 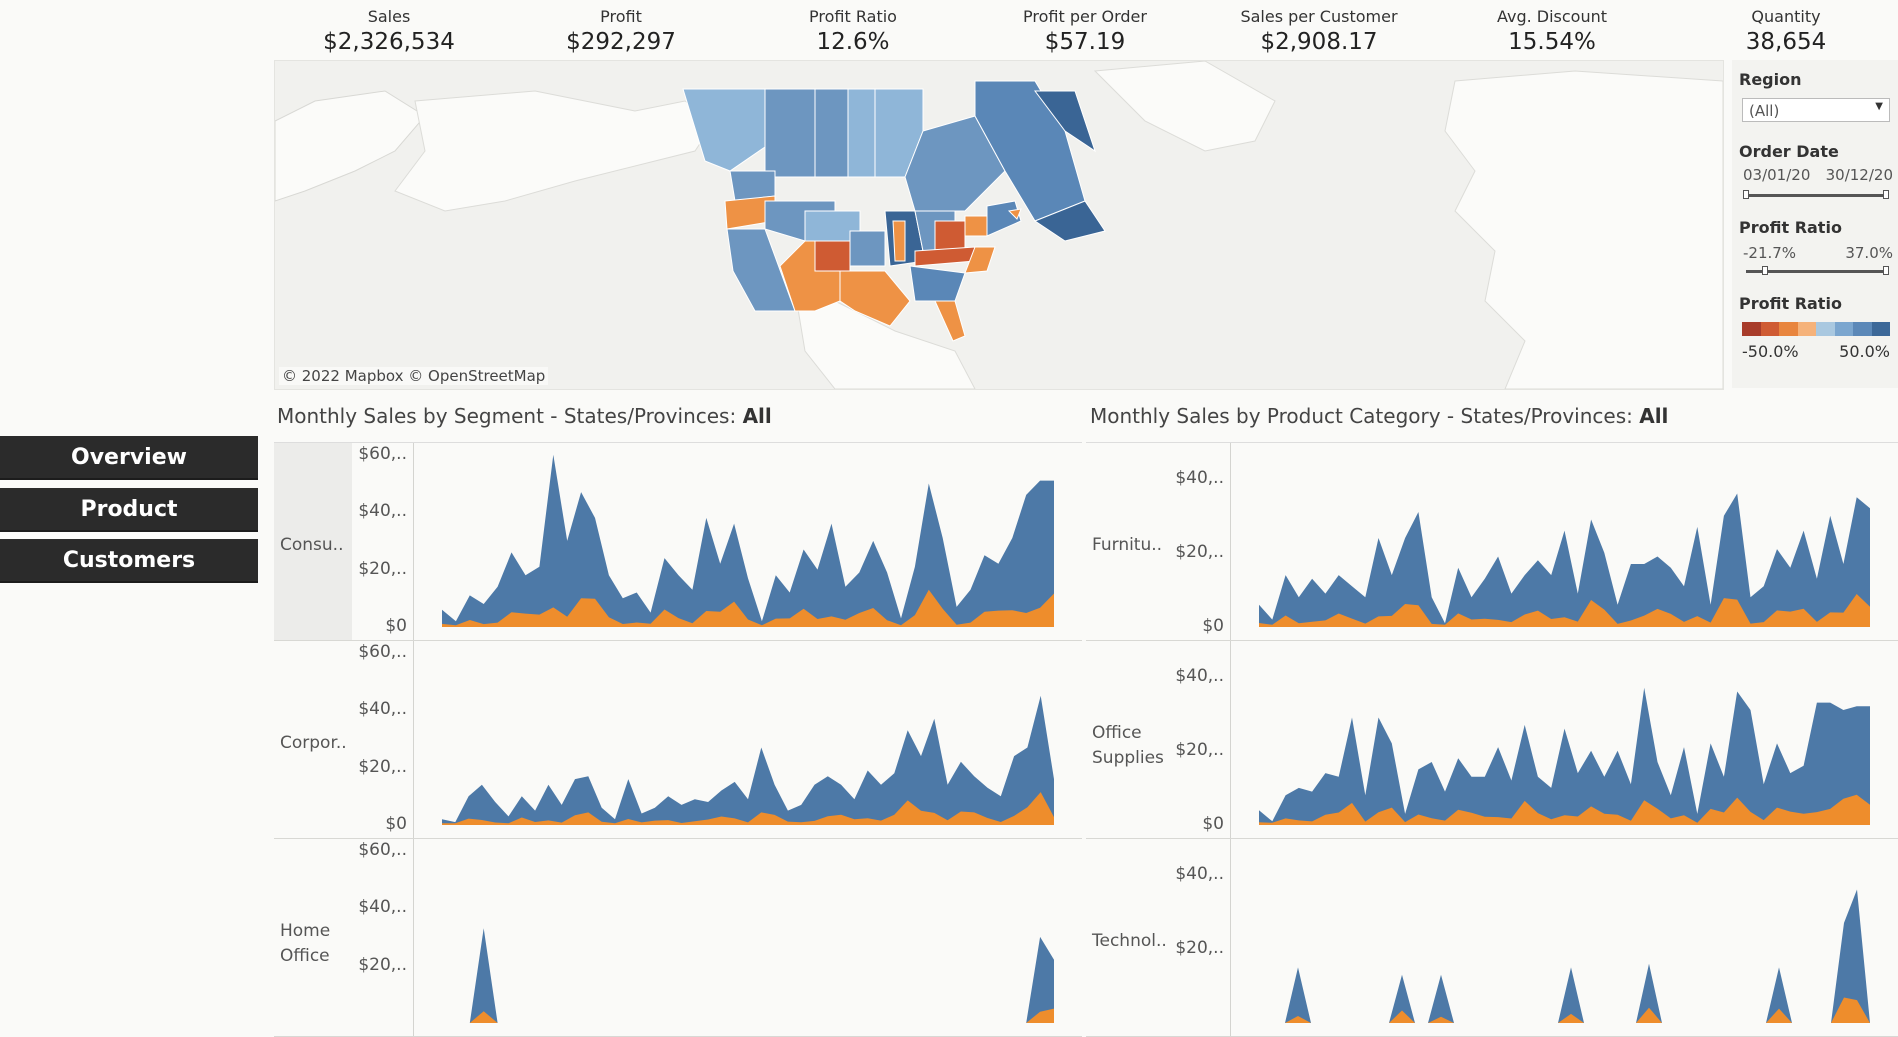 I want to click on legend-min-label: -50.0%, so click(x=1770, y=351).